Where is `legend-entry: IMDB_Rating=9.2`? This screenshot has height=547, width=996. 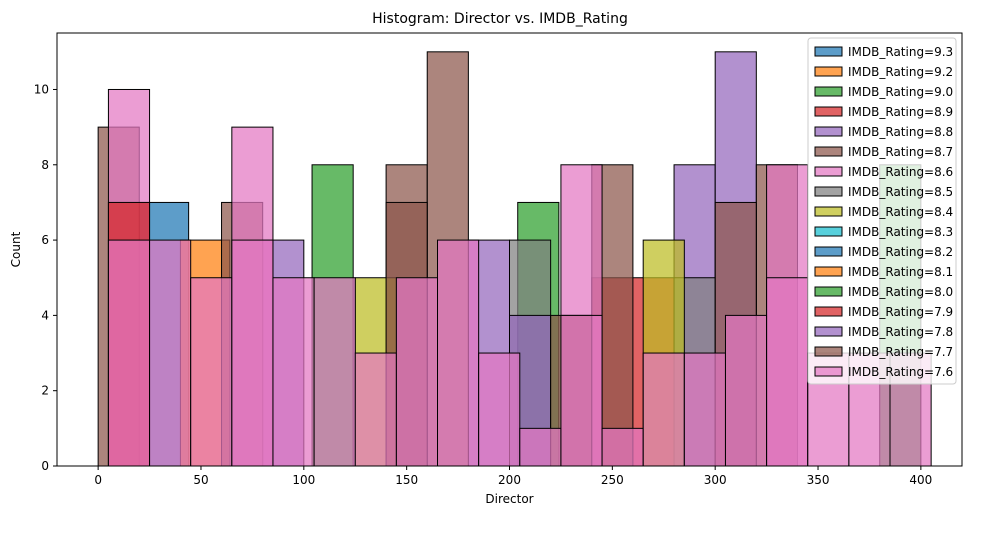
legend-entry: IMDB_Rating=9.2 is located at coordinates (900, 72).